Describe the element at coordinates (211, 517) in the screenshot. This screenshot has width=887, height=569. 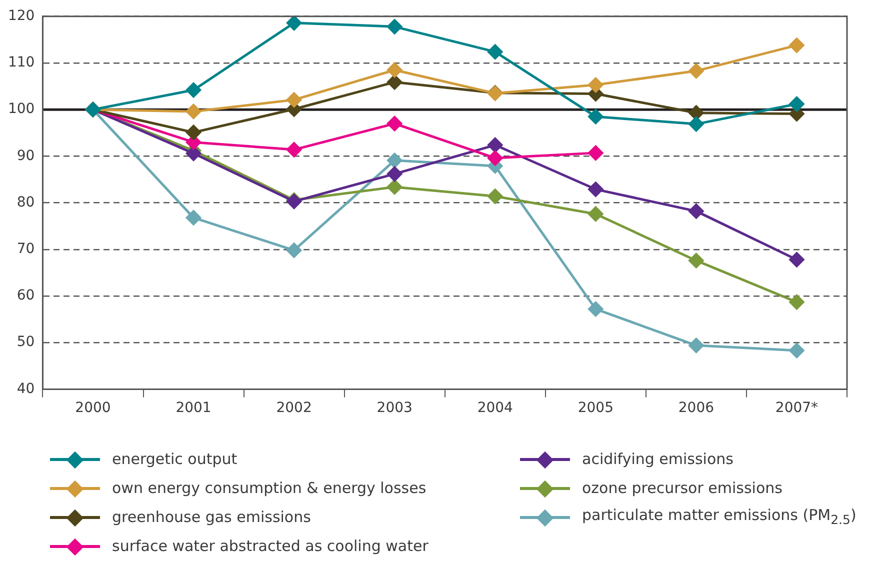
I see `legend-label: greenhouse gas emissions` at that location.